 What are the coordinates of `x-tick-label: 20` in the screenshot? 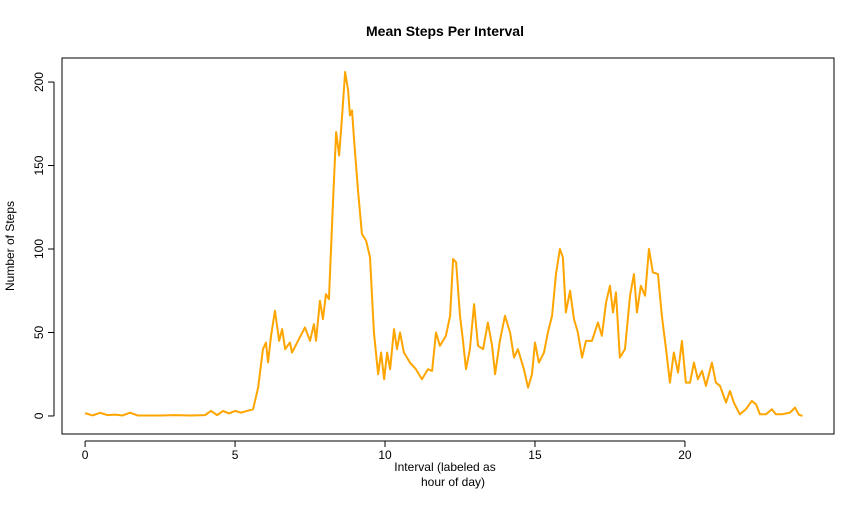 It's located at (685, 455).